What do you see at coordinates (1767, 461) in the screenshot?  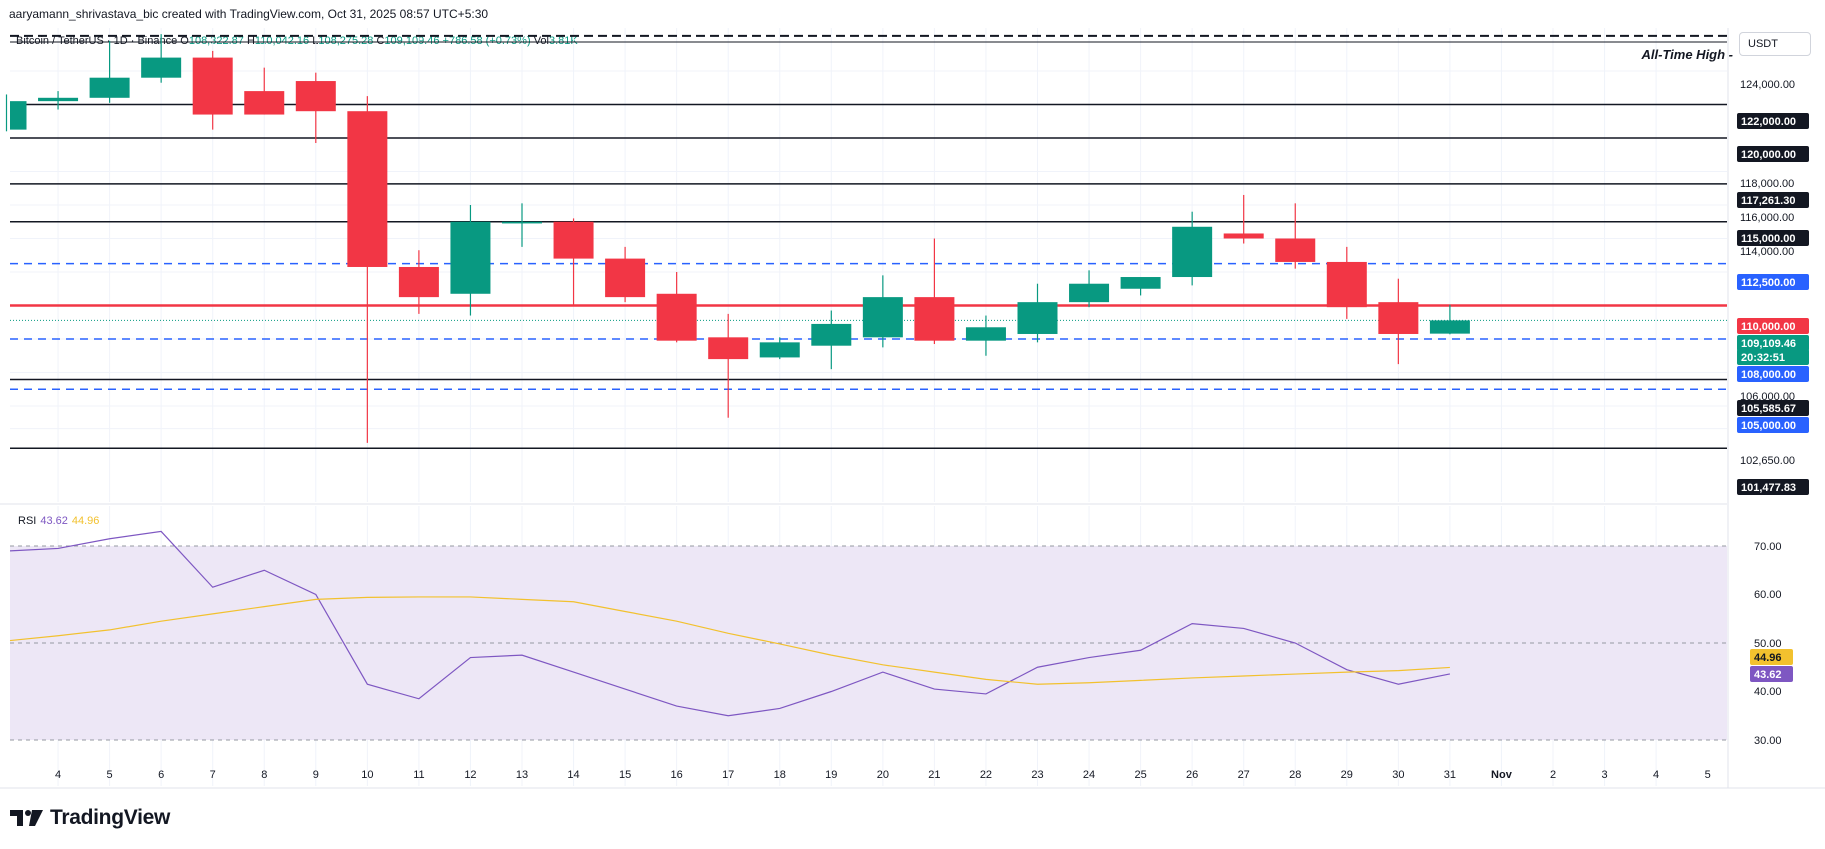 I see `price-tick-label: 102,650.00` at bounding box center [1767, 461].